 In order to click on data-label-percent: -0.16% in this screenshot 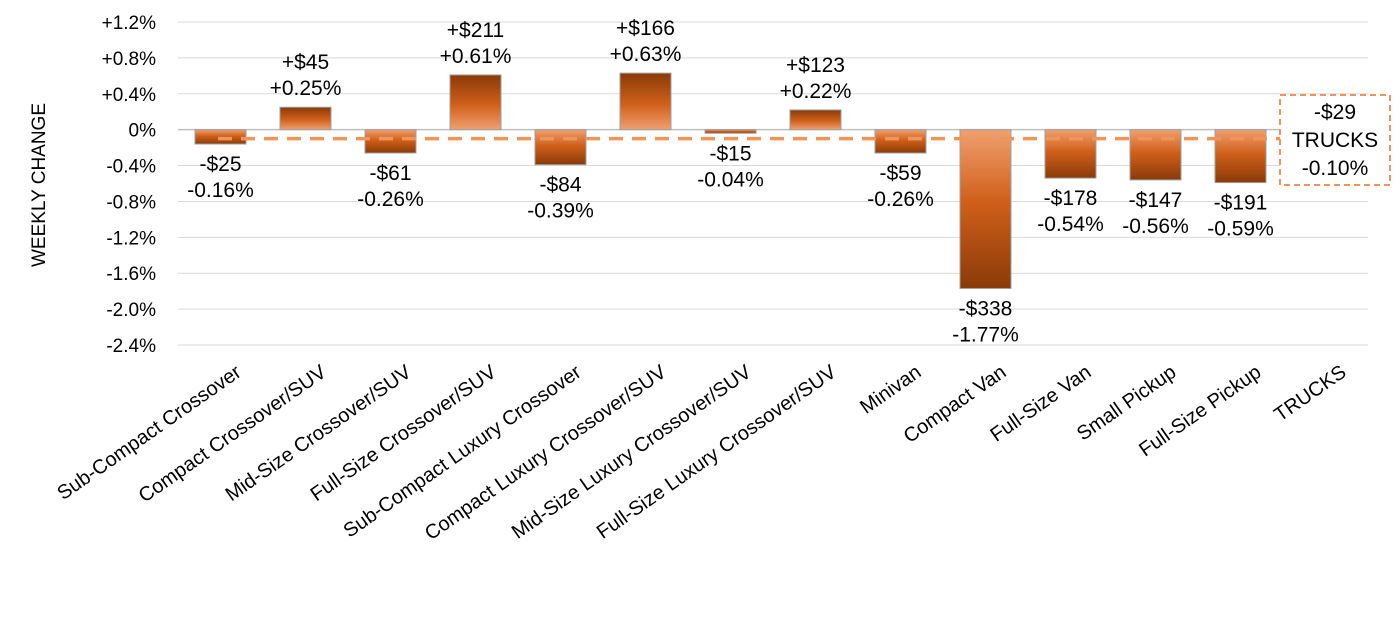, I will do `click(220, 190)`.